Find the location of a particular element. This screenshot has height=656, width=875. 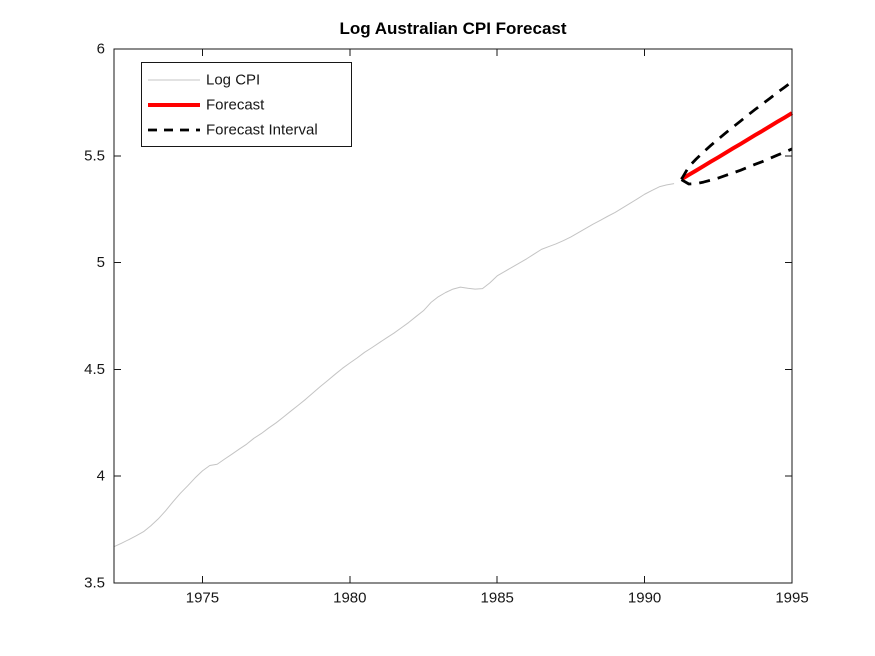

legend-label-forecast: Forecast is located at coordinates (235, 105).